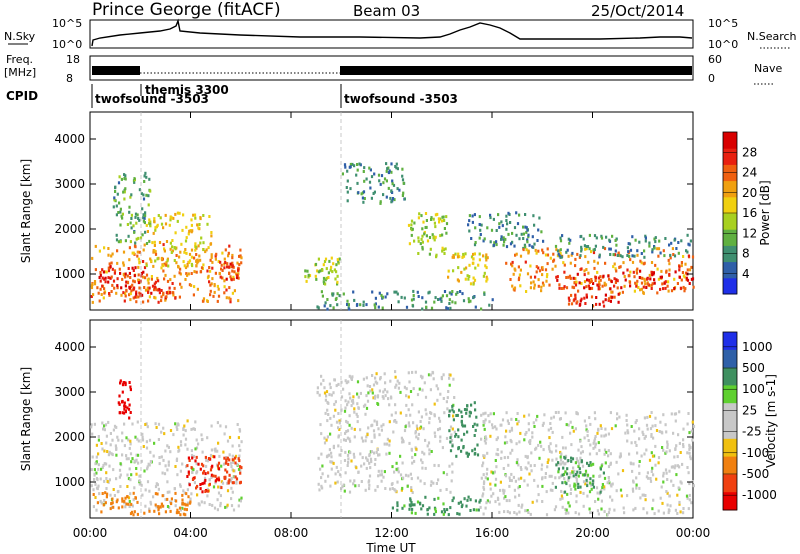  I want to click on velocity-ylabel: Slant Range [km], so click(26, 419).